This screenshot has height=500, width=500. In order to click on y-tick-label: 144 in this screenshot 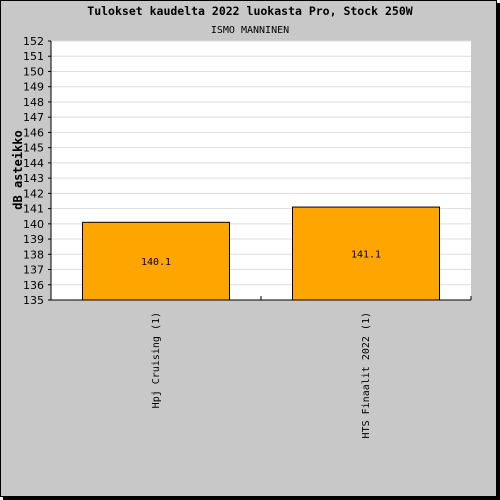, I will do `click(33, 163)`.